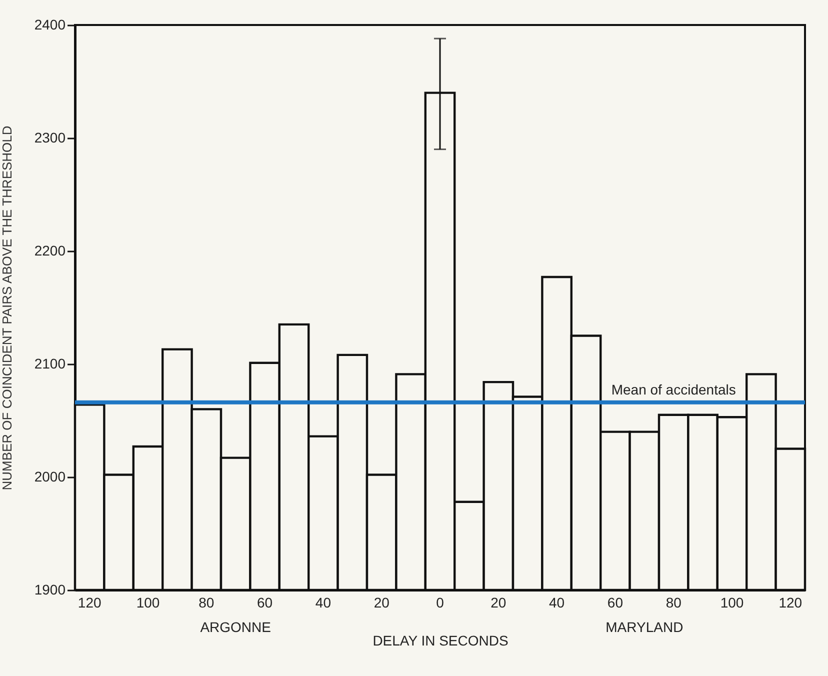  I want to click on y-tick-label: 2300, so click(50, 138).